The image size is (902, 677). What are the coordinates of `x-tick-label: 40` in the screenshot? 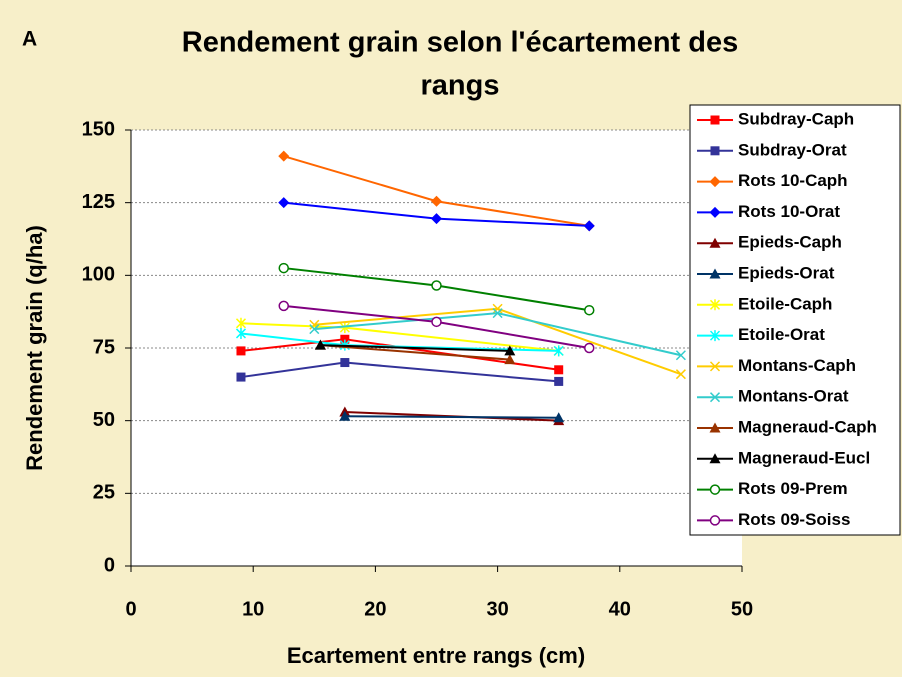 It's located at (620, 609).